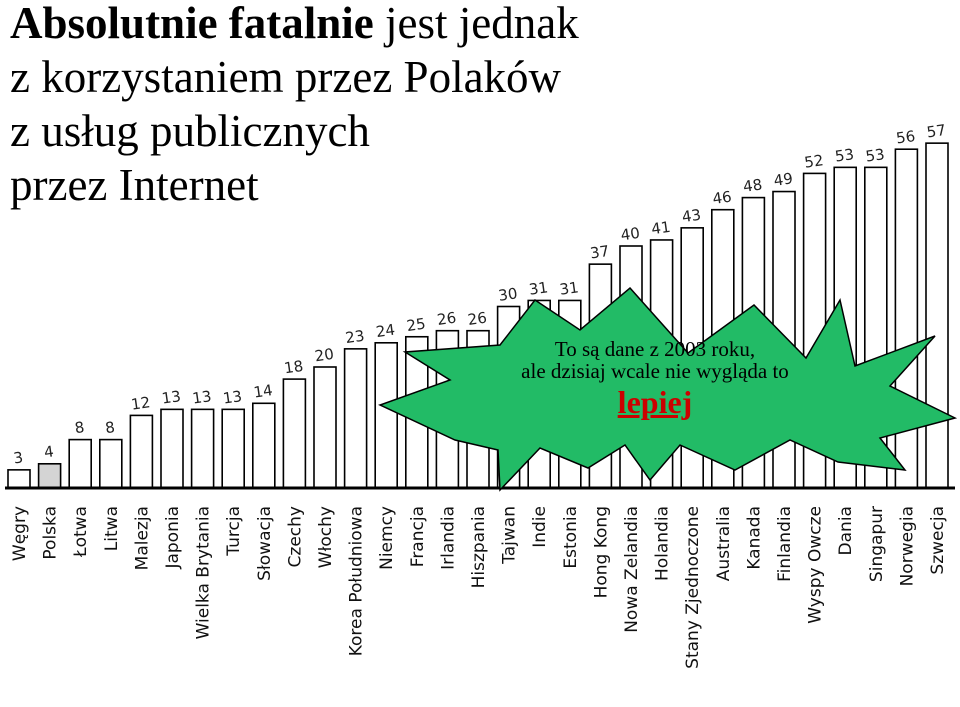  Describe the element at coordinates (874, 155) in the screenshot. I see `value-label-singapur: 53` at that location.